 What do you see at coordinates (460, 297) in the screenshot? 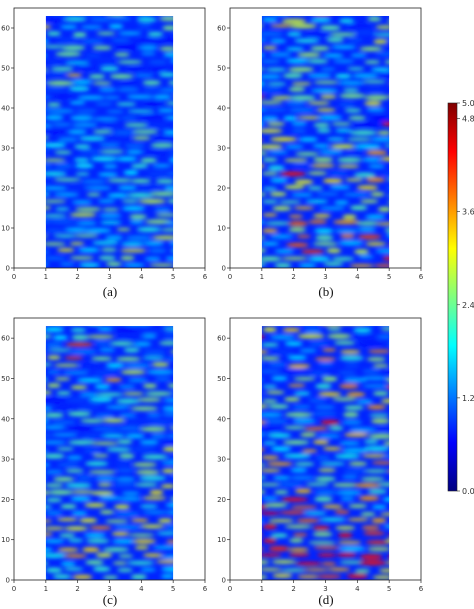
I see `colorbar: 0.0 1.2 2.4 3.6 4.8 5.0` at bounding box center [460, 297].